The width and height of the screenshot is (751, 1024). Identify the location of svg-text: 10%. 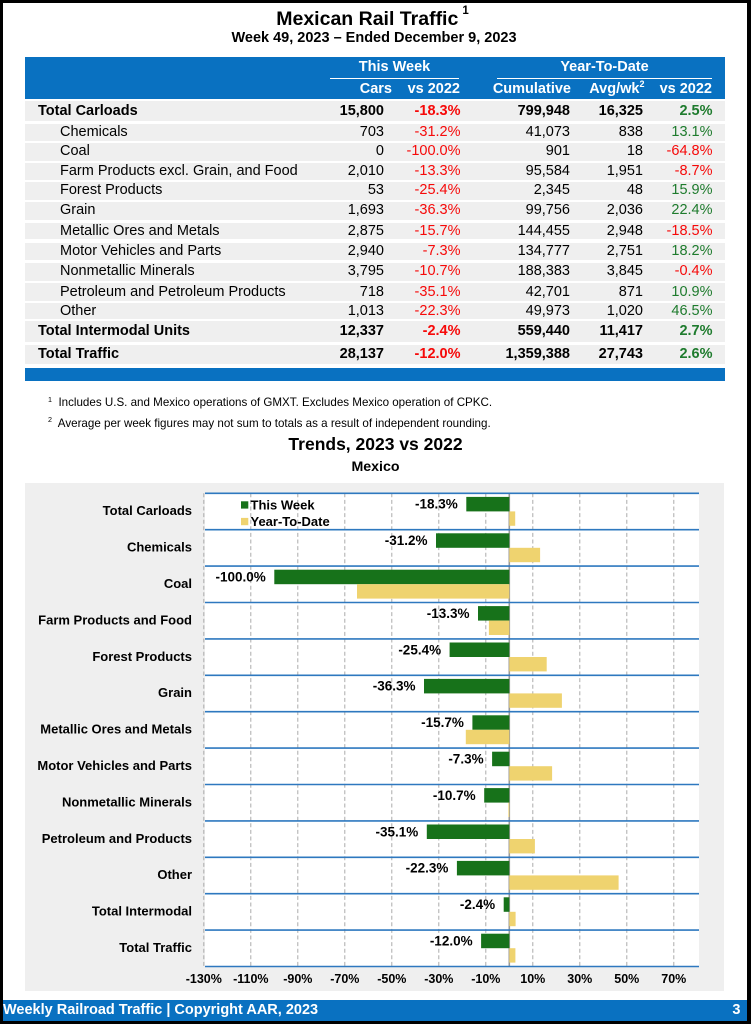
(532, 979).